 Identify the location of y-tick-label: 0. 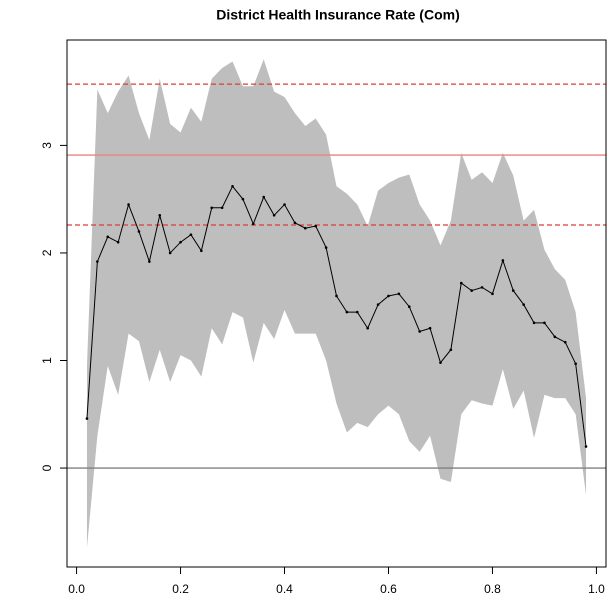
(47, 467).